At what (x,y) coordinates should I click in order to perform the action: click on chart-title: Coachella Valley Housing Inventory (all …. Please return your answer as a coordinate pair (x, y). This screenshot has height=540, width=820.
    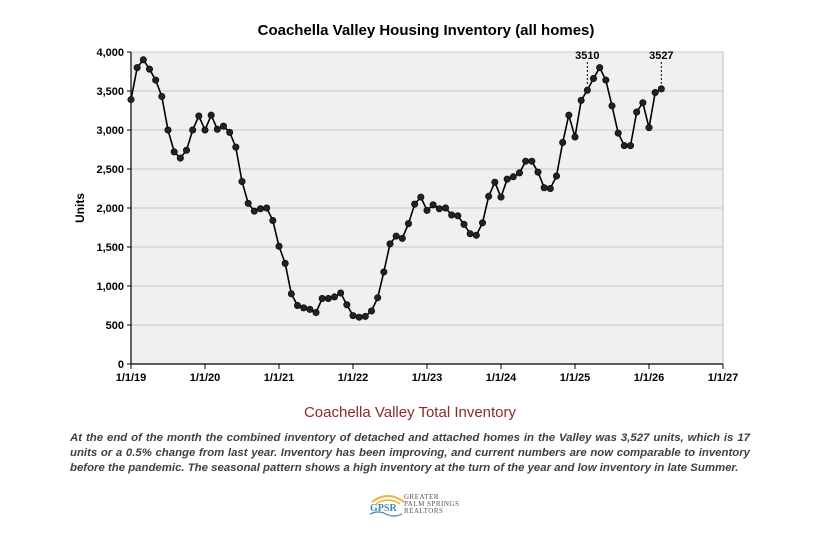
    Looking at the image, I should click on (426, 30).